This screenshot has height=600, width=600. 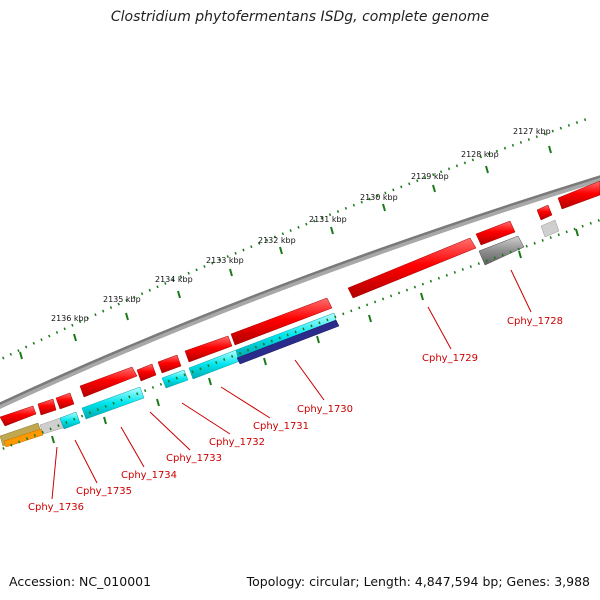 I want to click on gene-label-cphy-1732: Cphy_1732, so click(x=237, y=442).